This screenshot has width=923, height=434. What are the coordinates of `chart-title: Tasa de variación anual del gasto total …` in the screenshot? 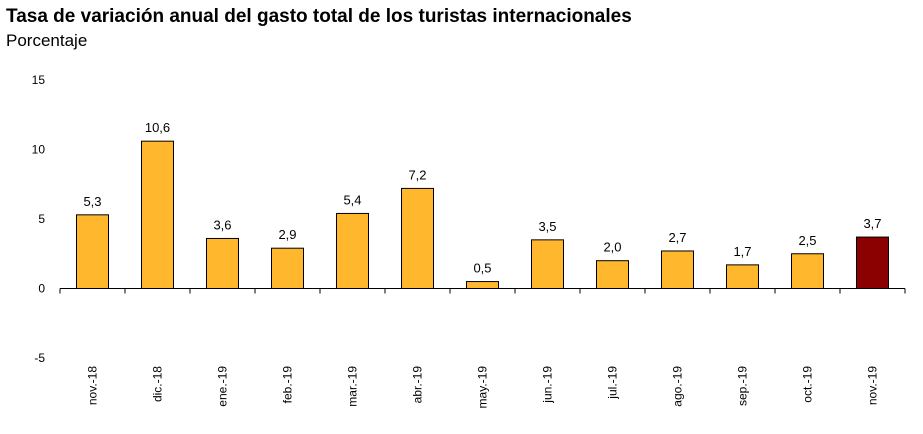 It's located at (319, 16).